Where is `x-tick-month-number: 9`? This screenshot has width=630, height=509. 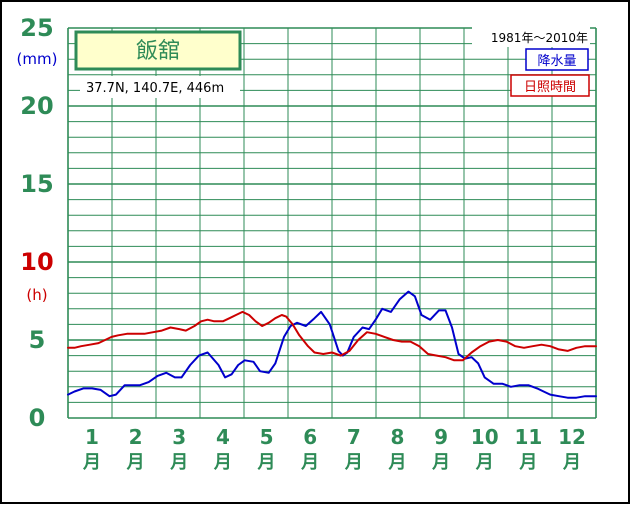
x-tick-month-number: 9 is located at coordinates (441, 437).